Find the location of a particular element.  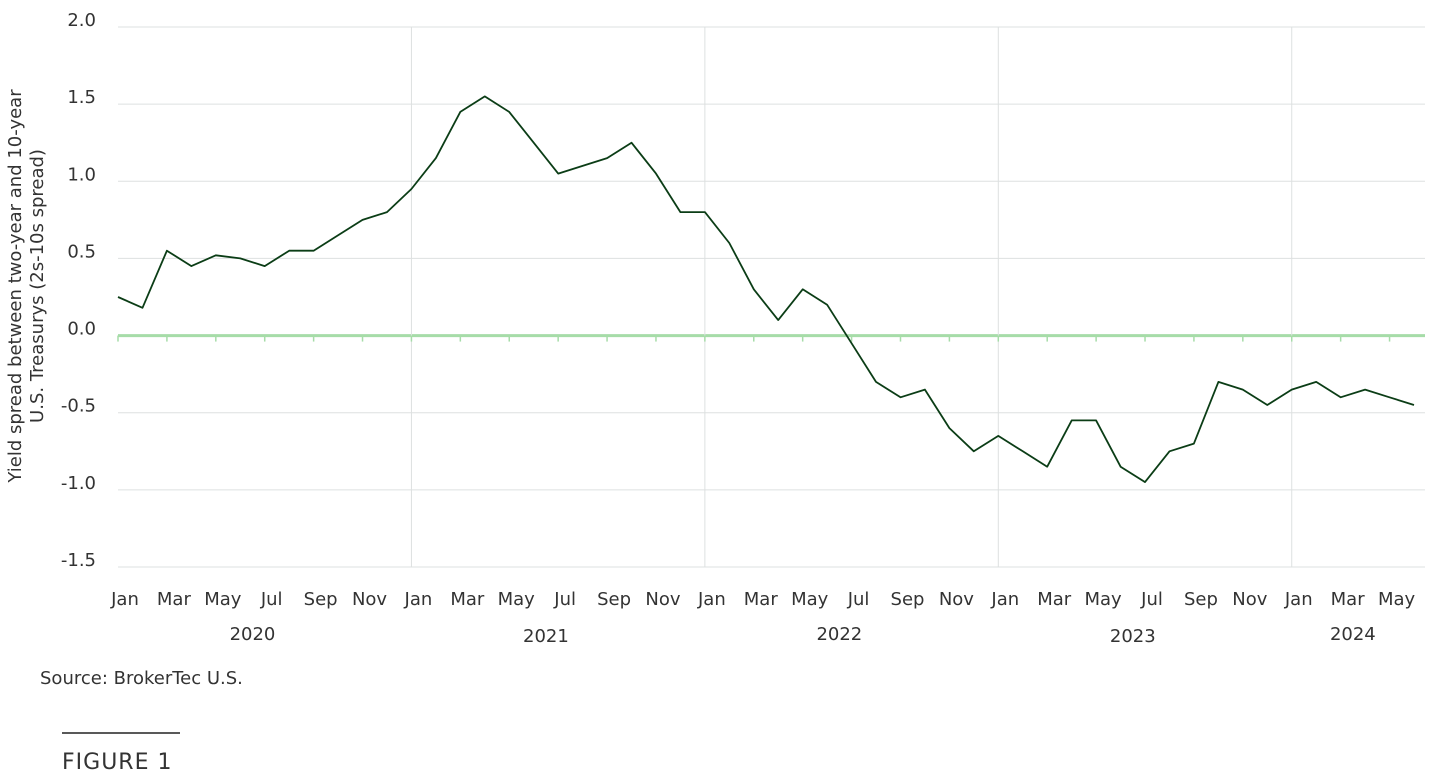

y-tick-label: -1.5 is located at coordinates (78, 560).